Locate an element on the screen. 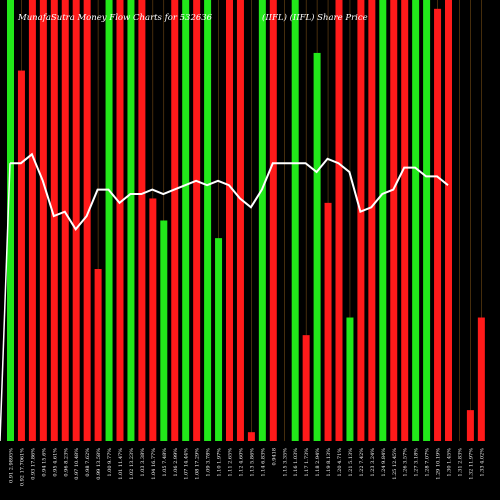  tick-label: 1.19 8.13% is located at coordinates (329, 462).